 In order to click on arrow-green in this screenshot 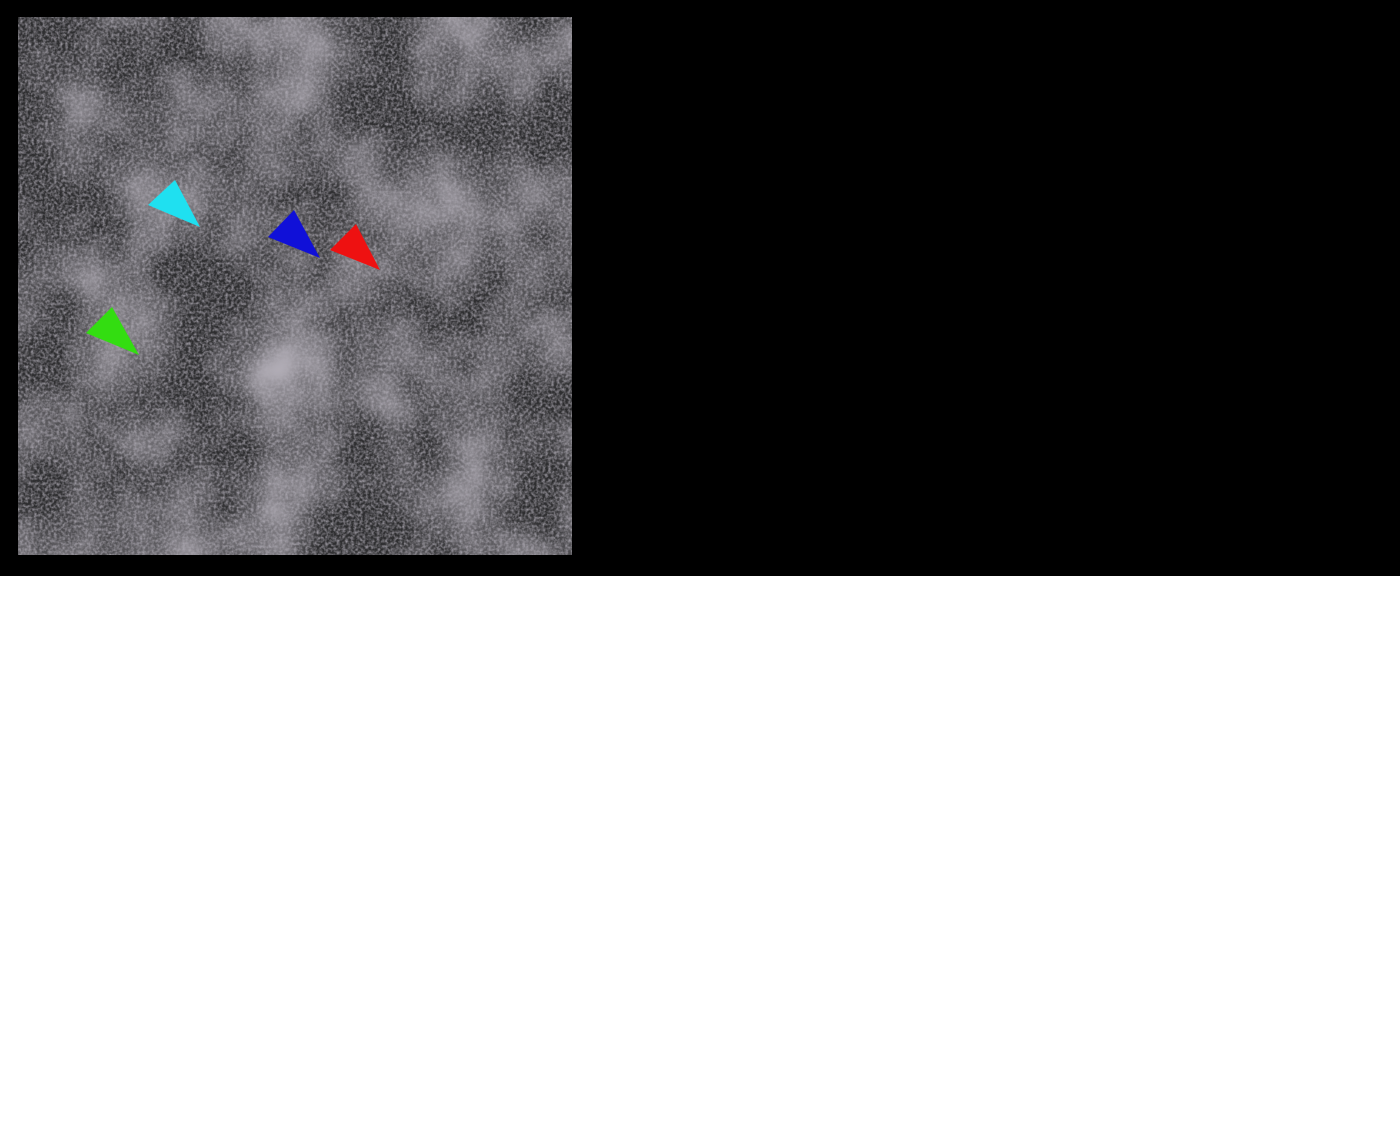, I will do `click(112, 331)`.